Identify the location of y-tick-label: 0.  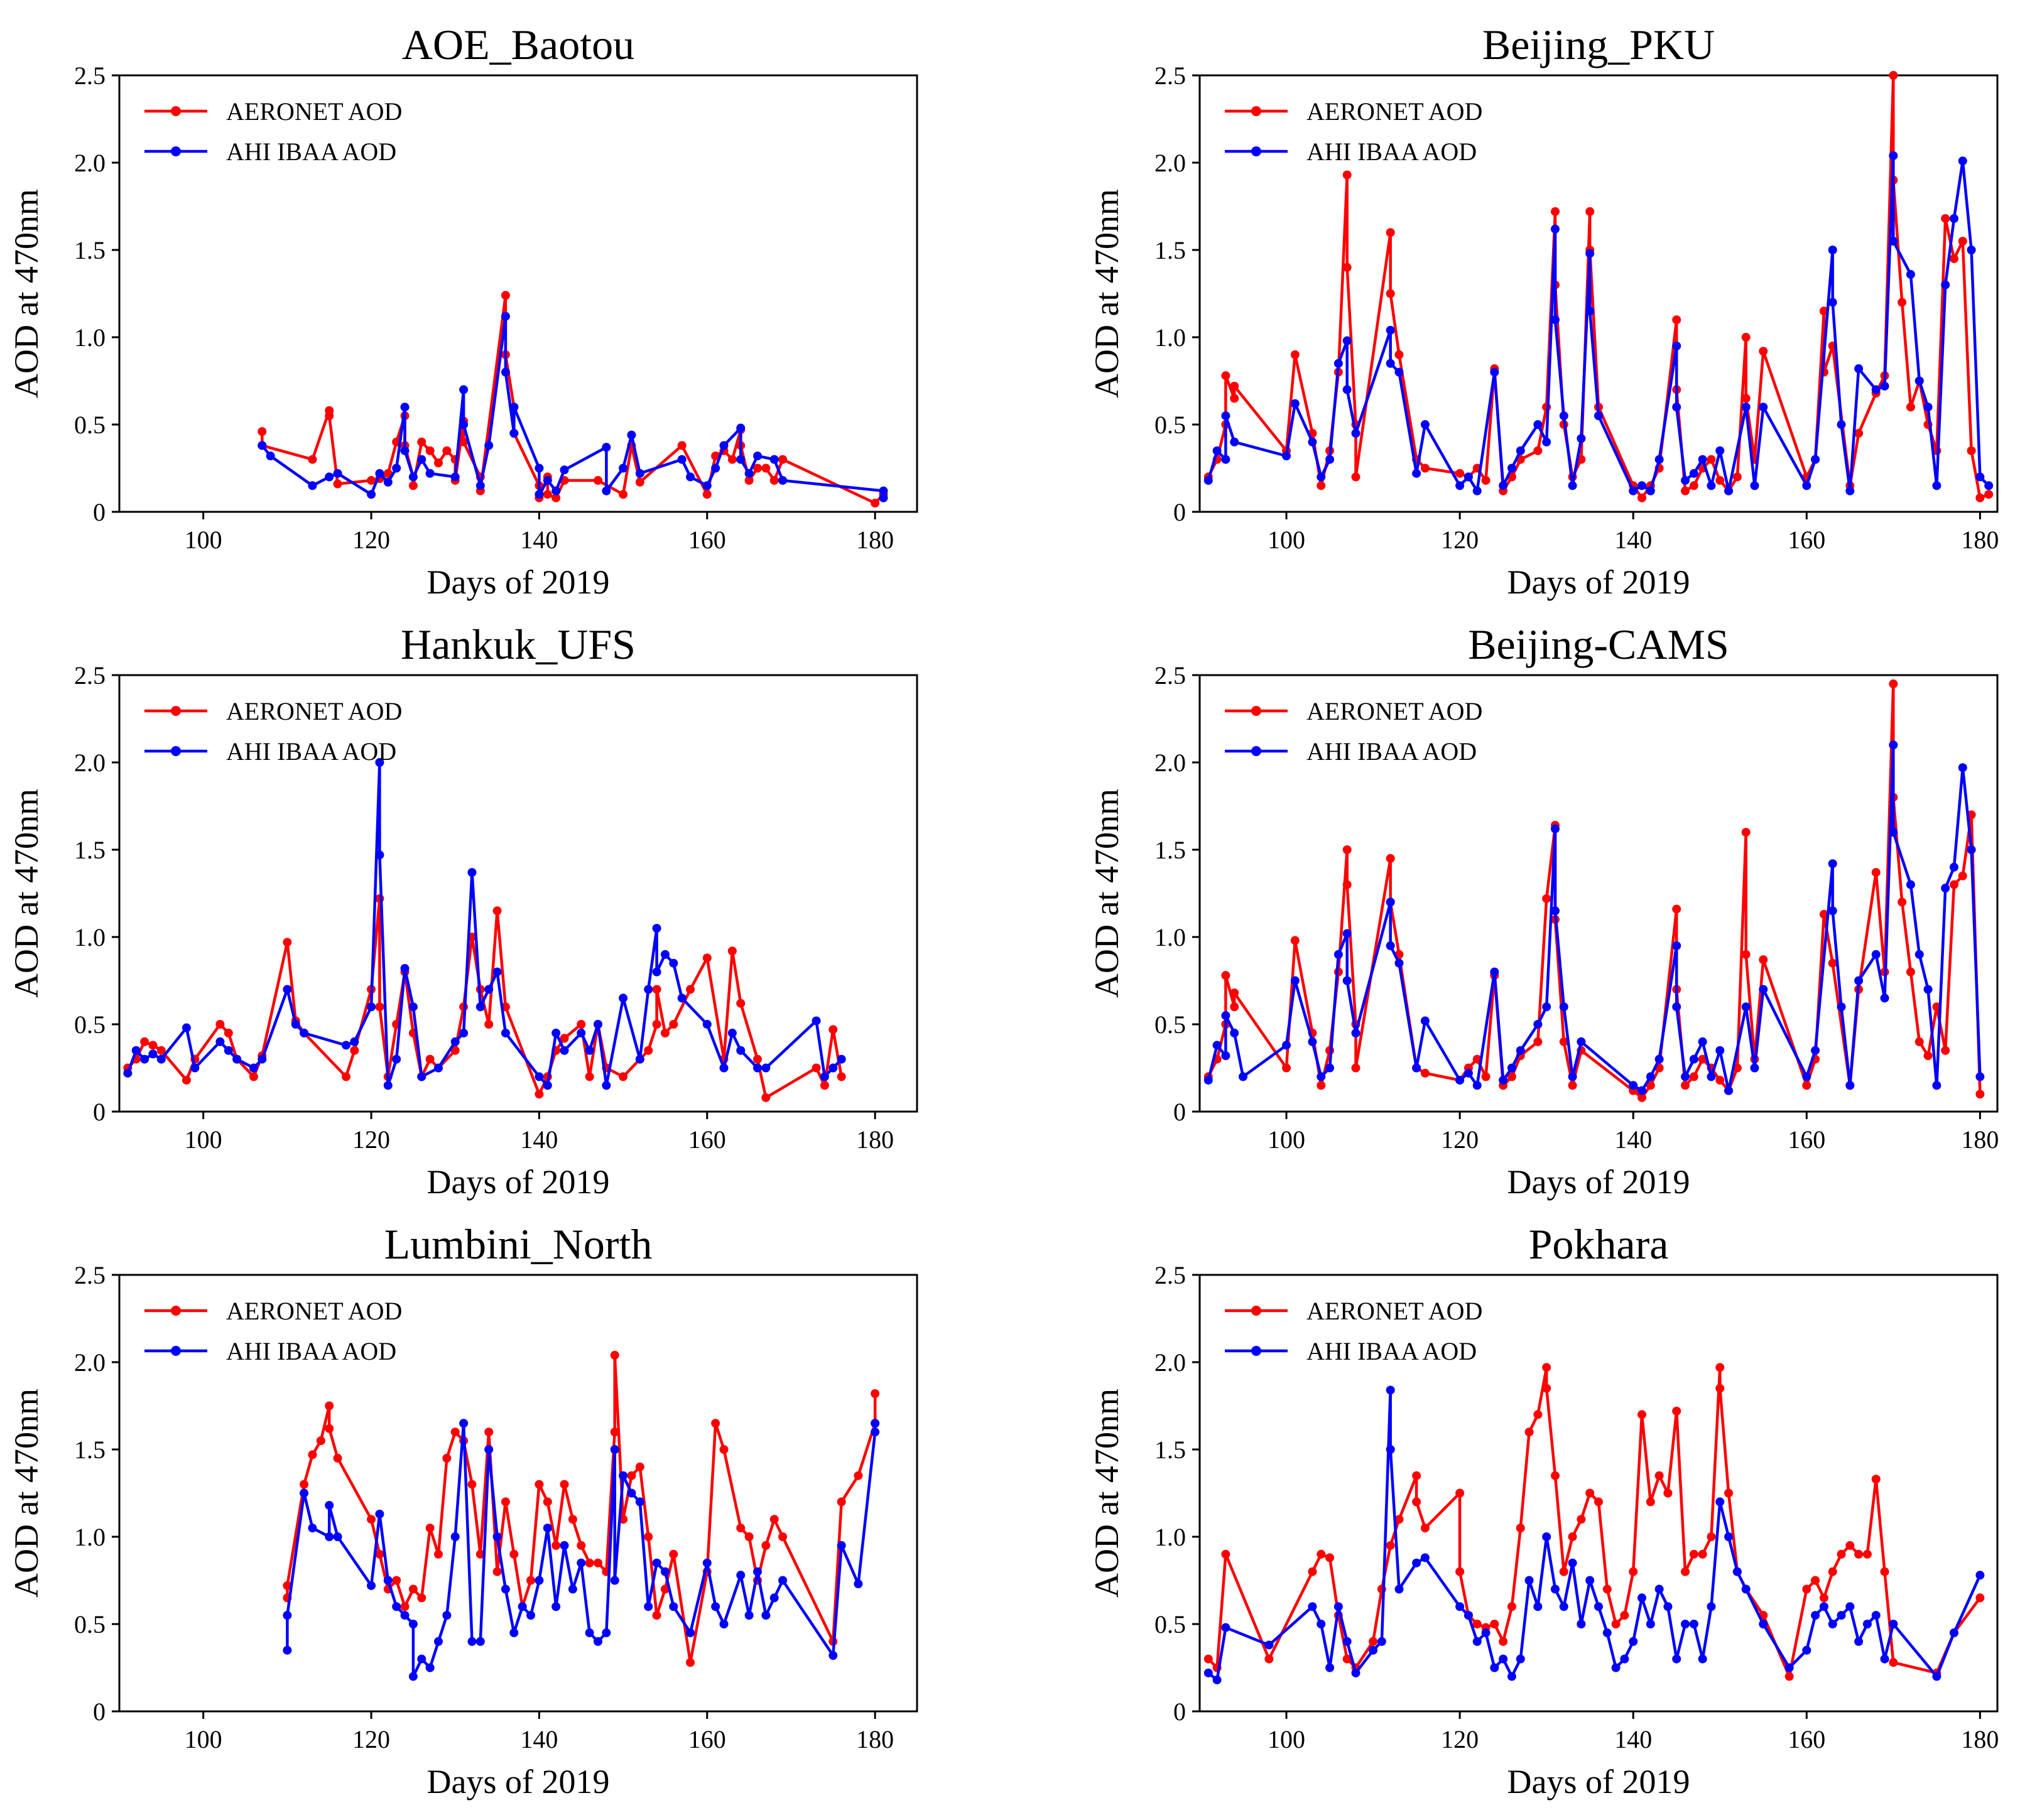
(100, 512).